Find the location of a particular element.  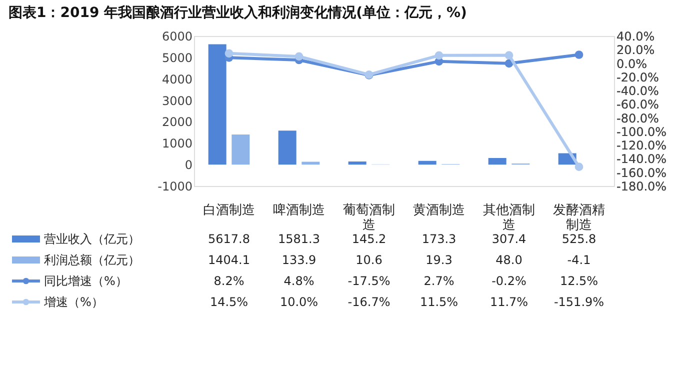

y-tick-label: -1000 is located at coordinates (175, 187).